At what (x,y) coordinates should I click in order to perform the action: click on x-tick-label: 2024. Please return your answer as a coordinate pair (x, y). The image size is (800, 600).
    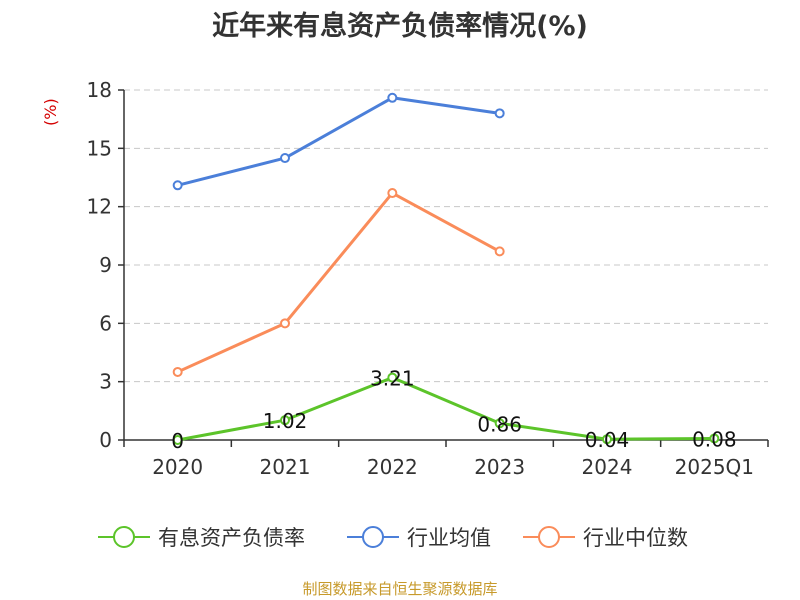
    Looking at the image, I should click on (607, 467).